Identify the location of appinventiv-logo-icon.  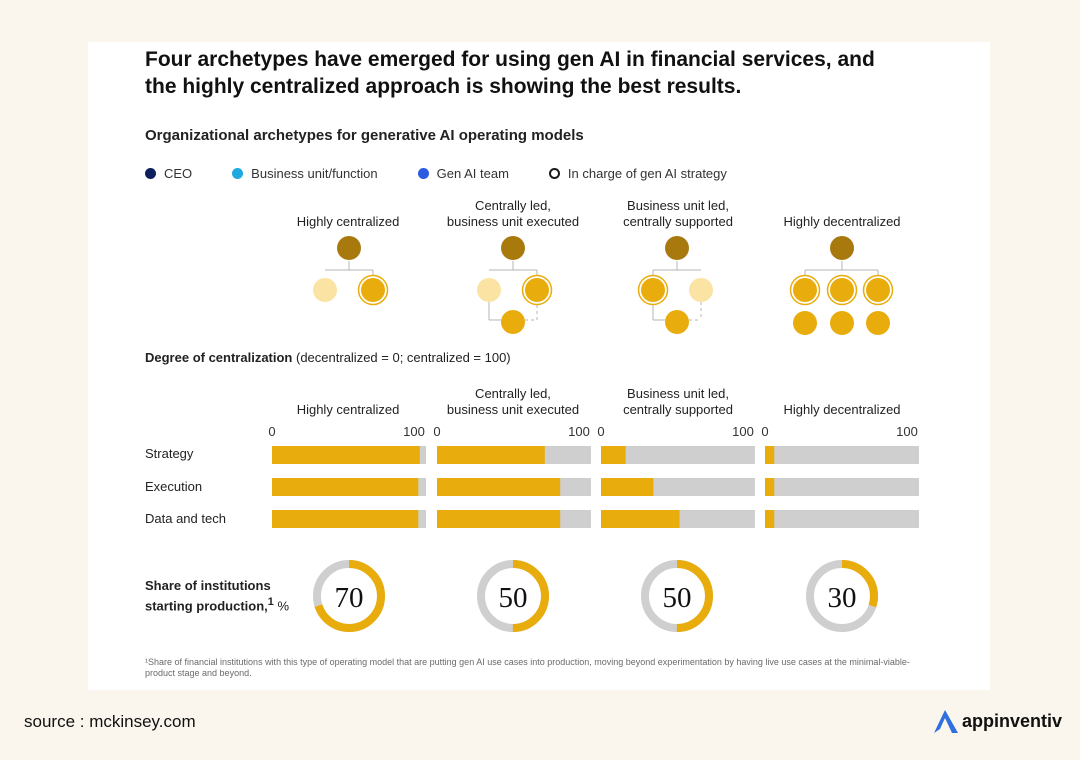
(946, 721).